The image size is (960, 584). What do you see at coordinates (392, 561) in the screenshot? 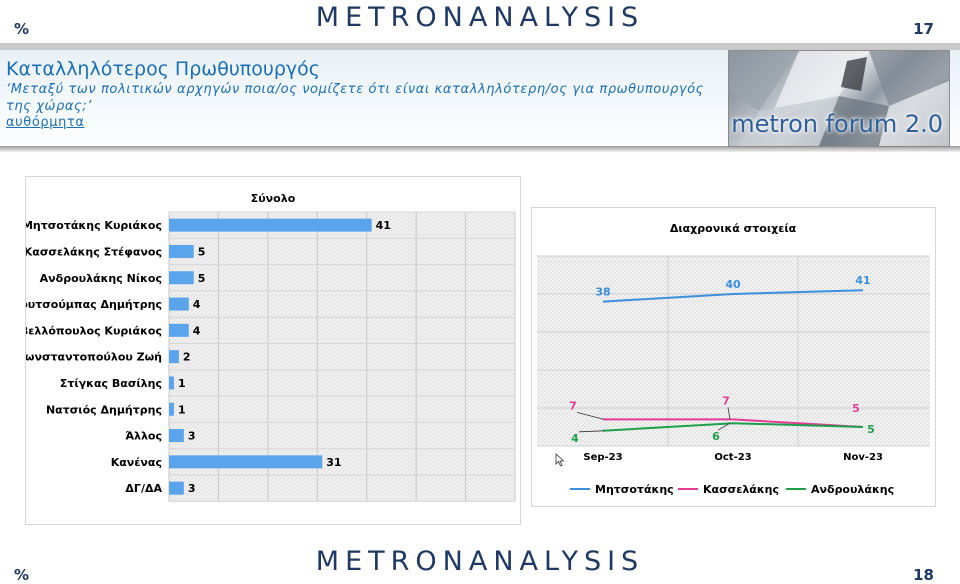
I see `next-brand-logo-left: METRON` at bounding box center [392, 561].